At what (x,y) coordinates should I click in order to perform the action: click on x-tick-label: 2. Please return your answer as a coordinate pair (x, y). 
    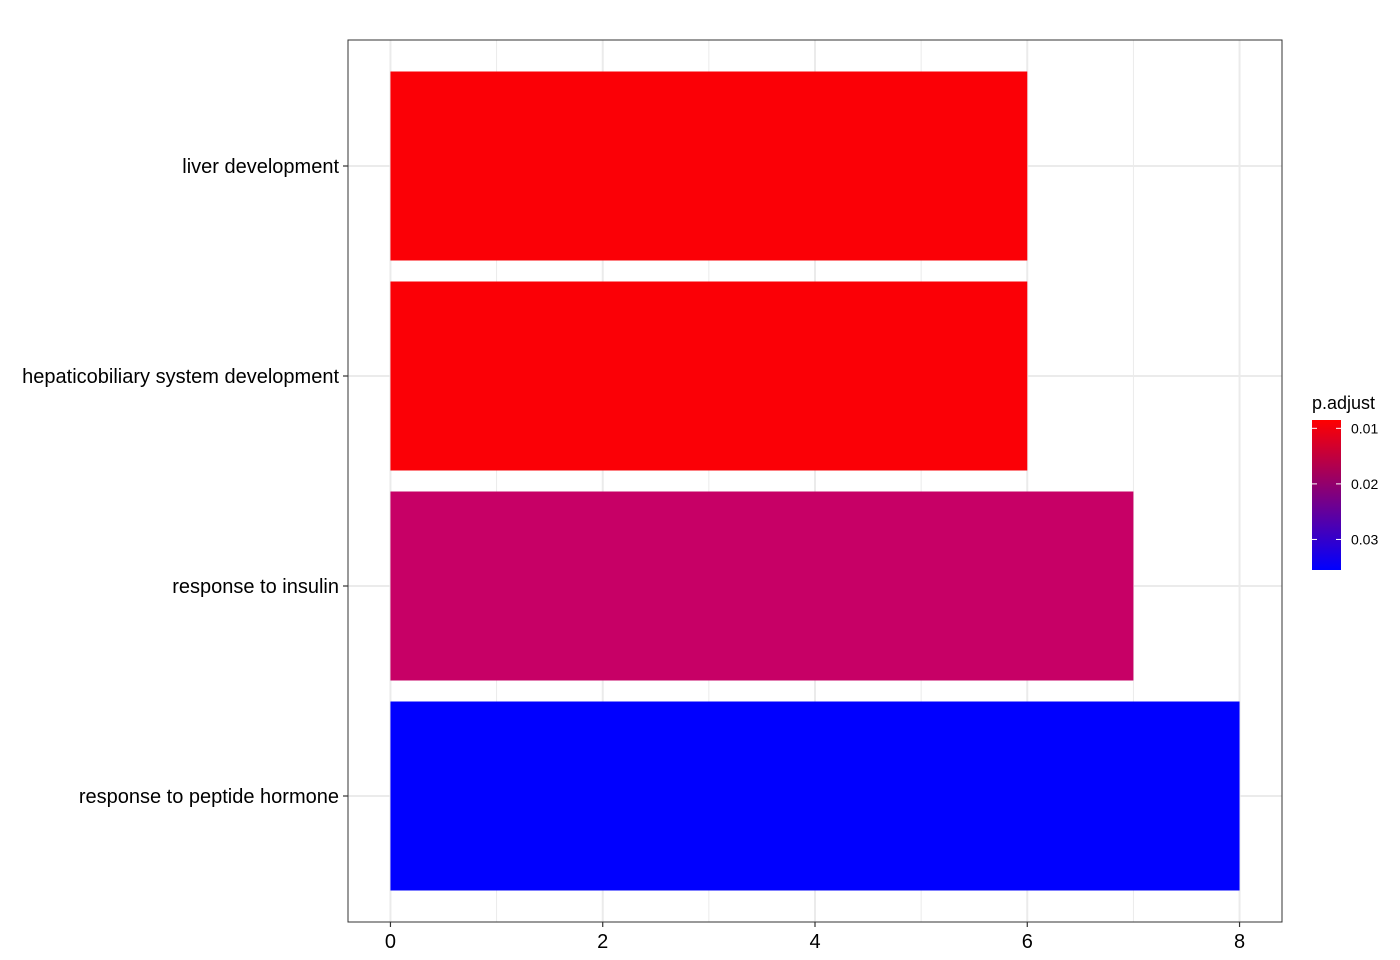
    Looking at the image, I should click on (602, 942).